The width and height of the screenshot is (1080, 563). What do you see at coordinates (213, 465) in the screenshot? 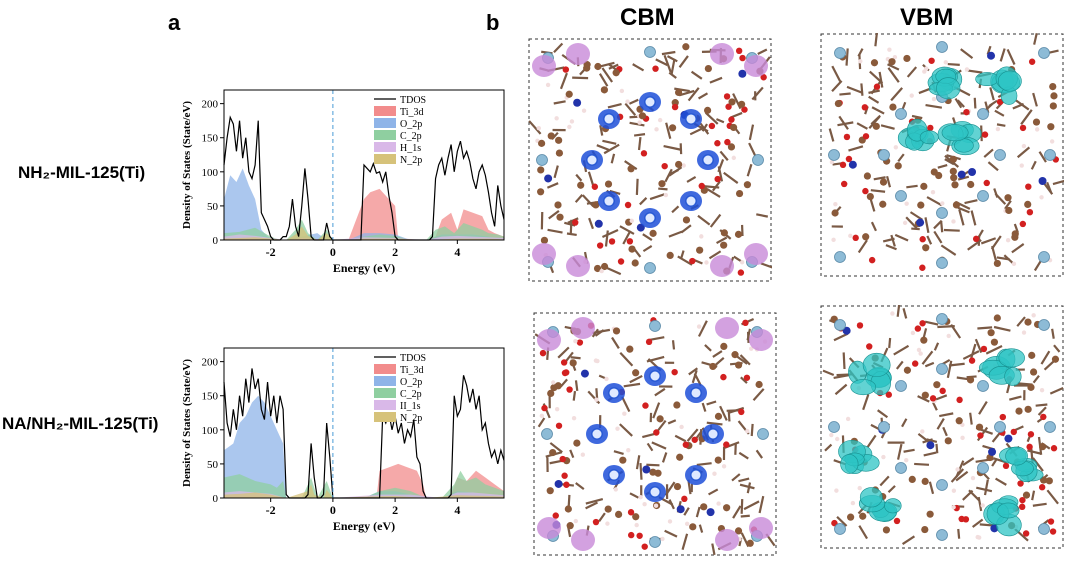
I see `dos2-ytick-label: 50` at bounding box center [213, 465].